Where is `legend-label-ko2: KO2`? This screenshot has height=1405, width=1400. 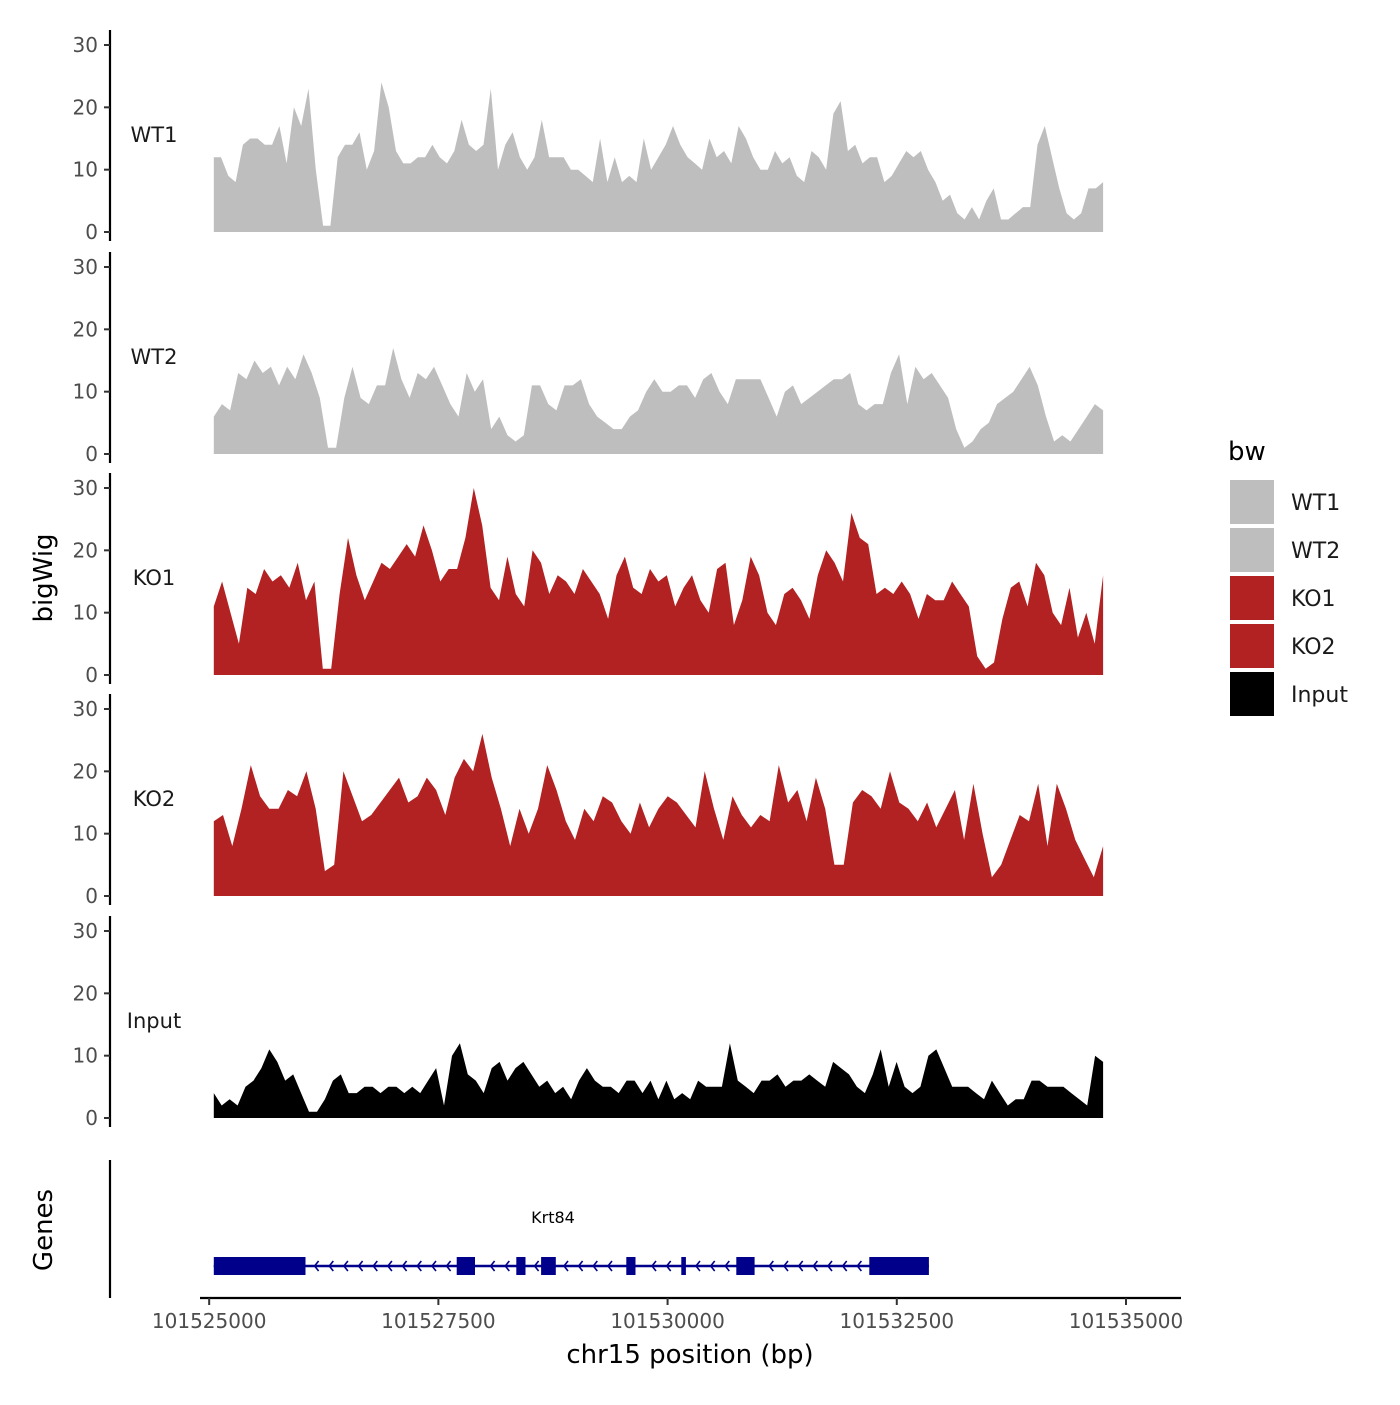 legend-label-ko2: KO2 is located at coordinates (1313, 647).